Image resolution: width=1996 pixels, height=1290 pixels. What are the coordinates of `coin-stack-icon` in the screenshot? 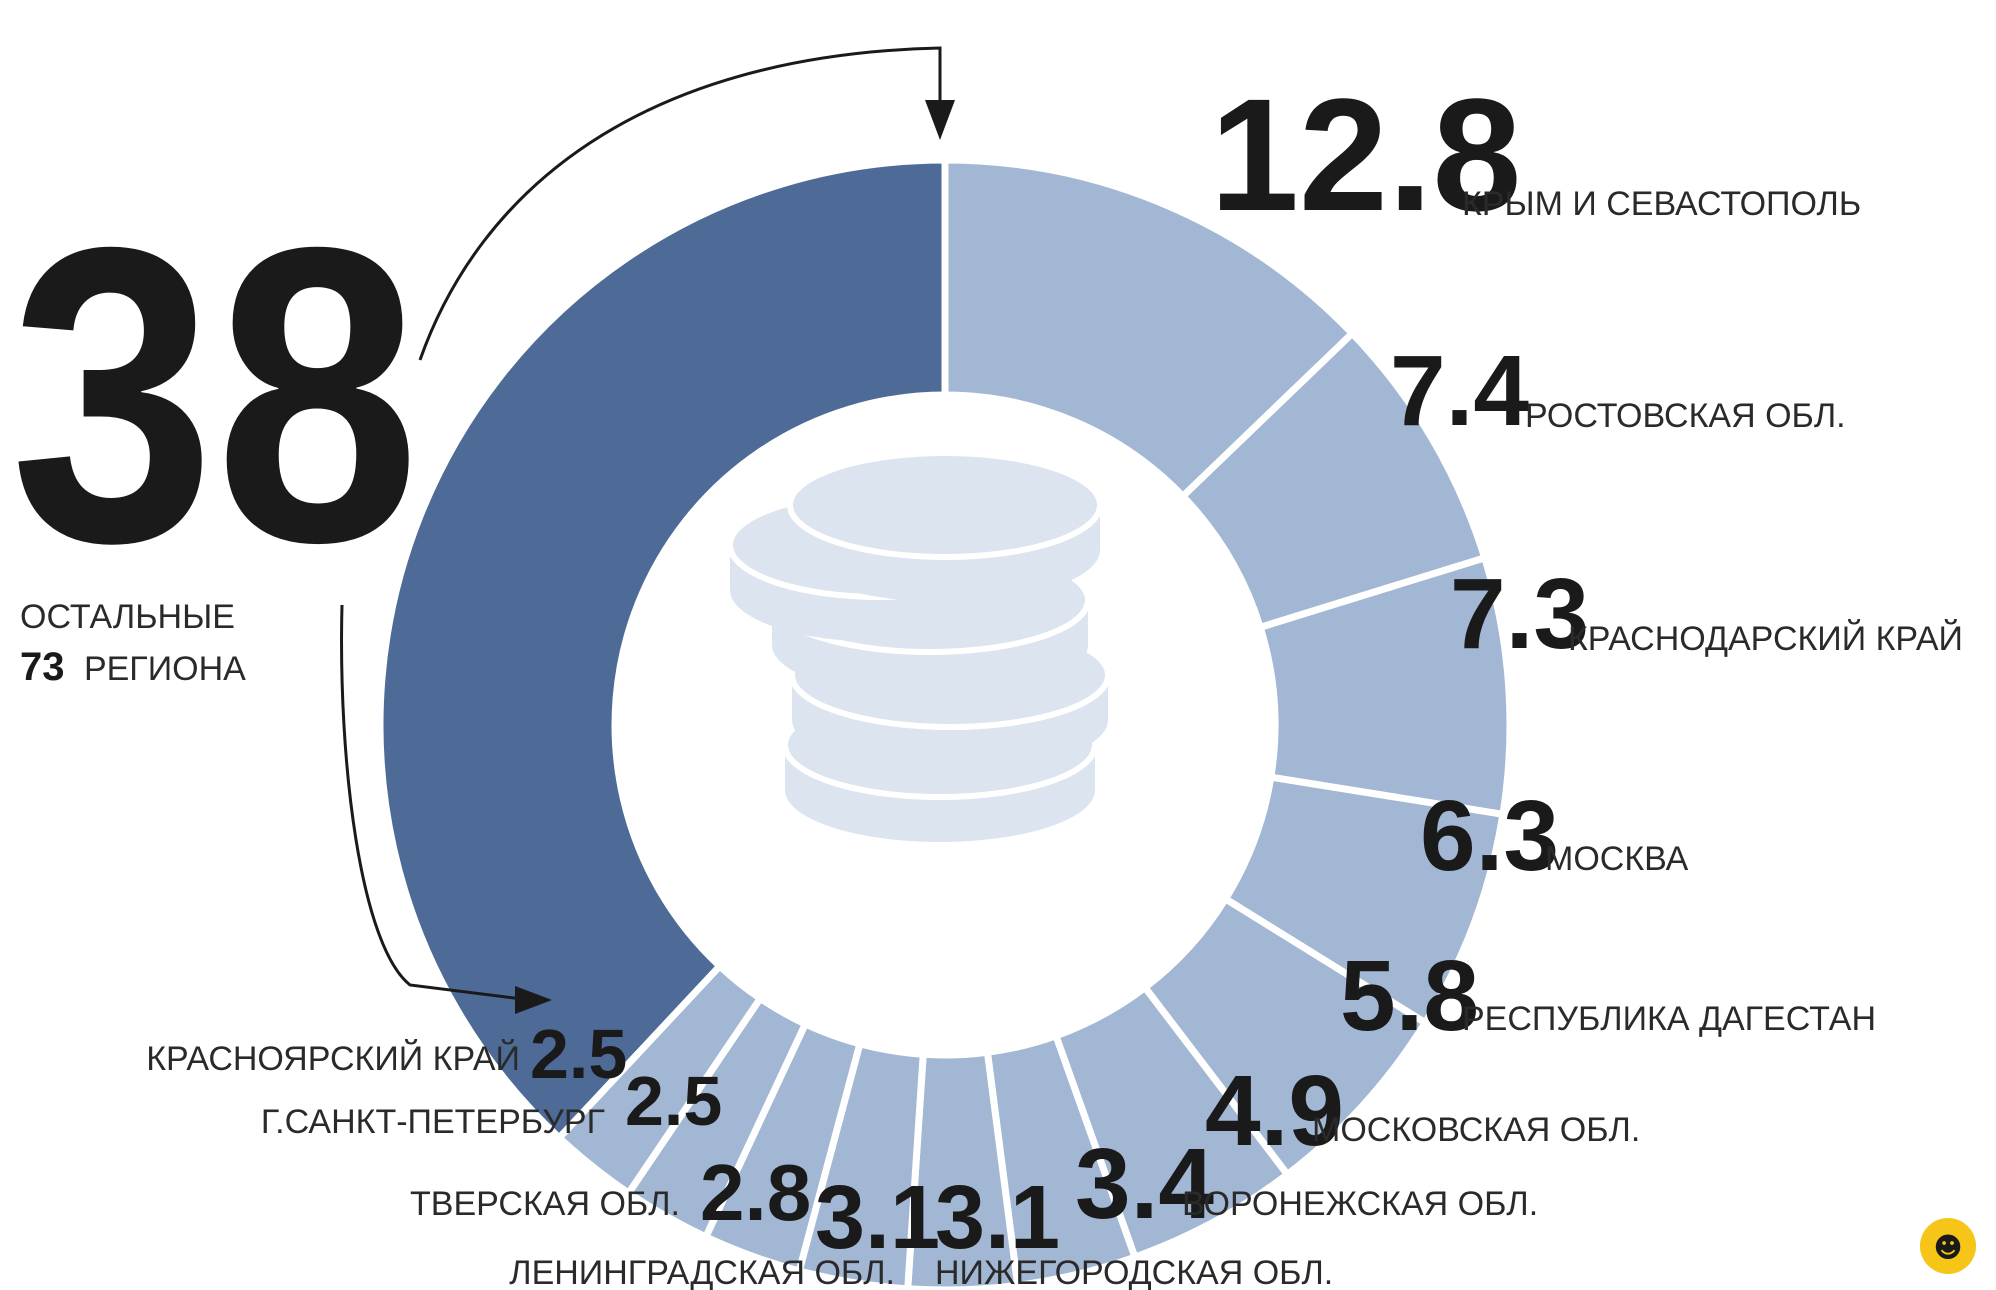 It's located at (919, 646).